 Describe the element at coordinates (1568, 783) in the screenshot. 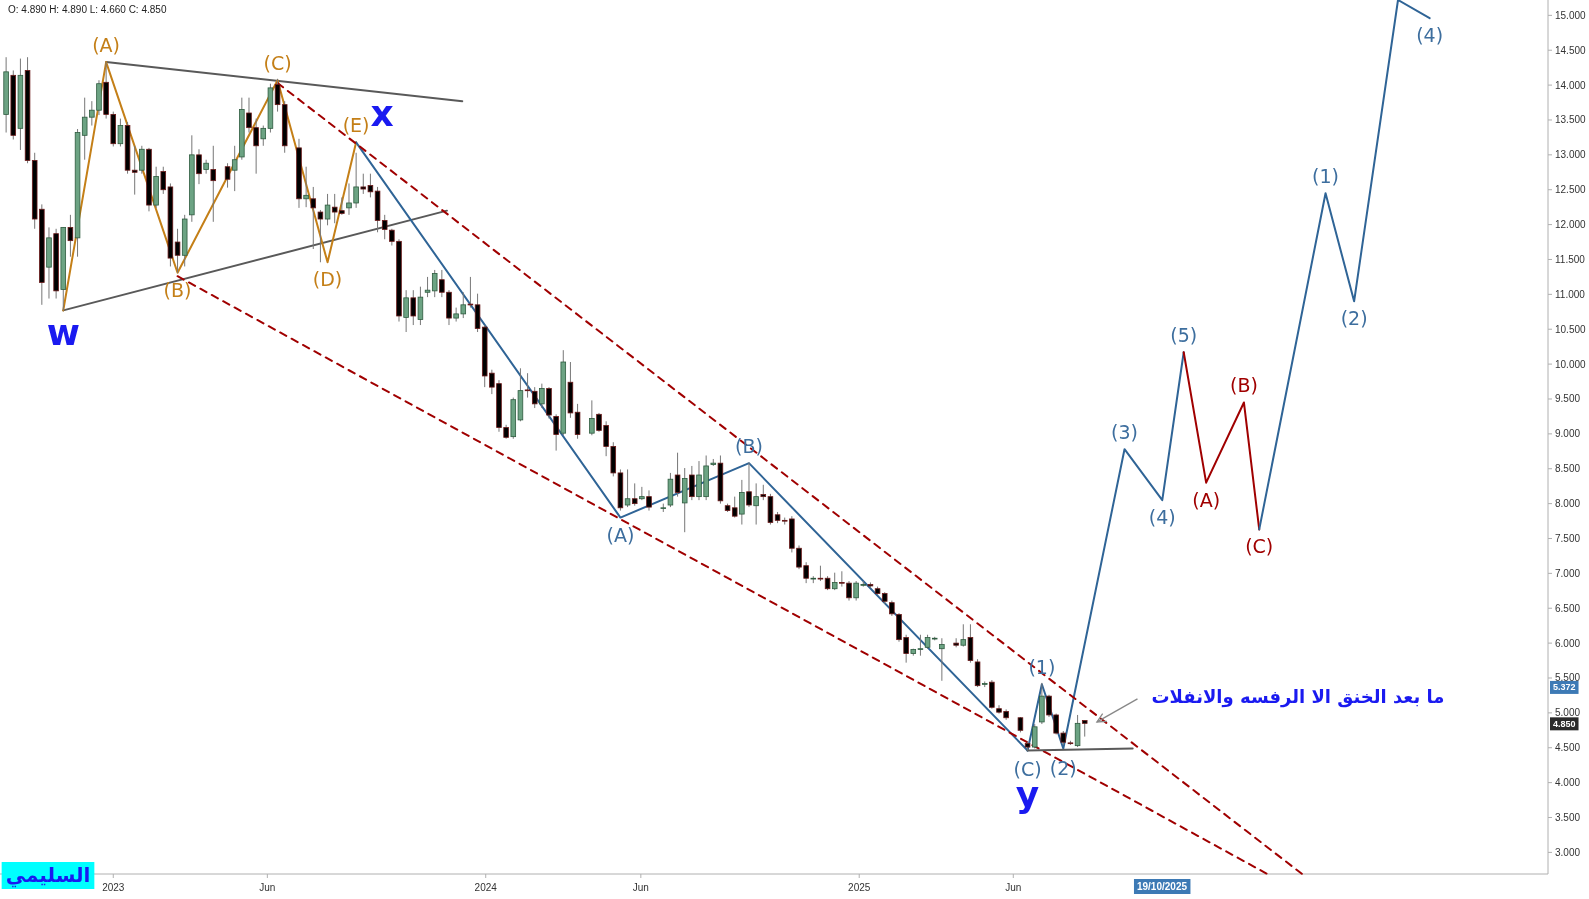

I see `y-tick-label: 4.000` at that location.